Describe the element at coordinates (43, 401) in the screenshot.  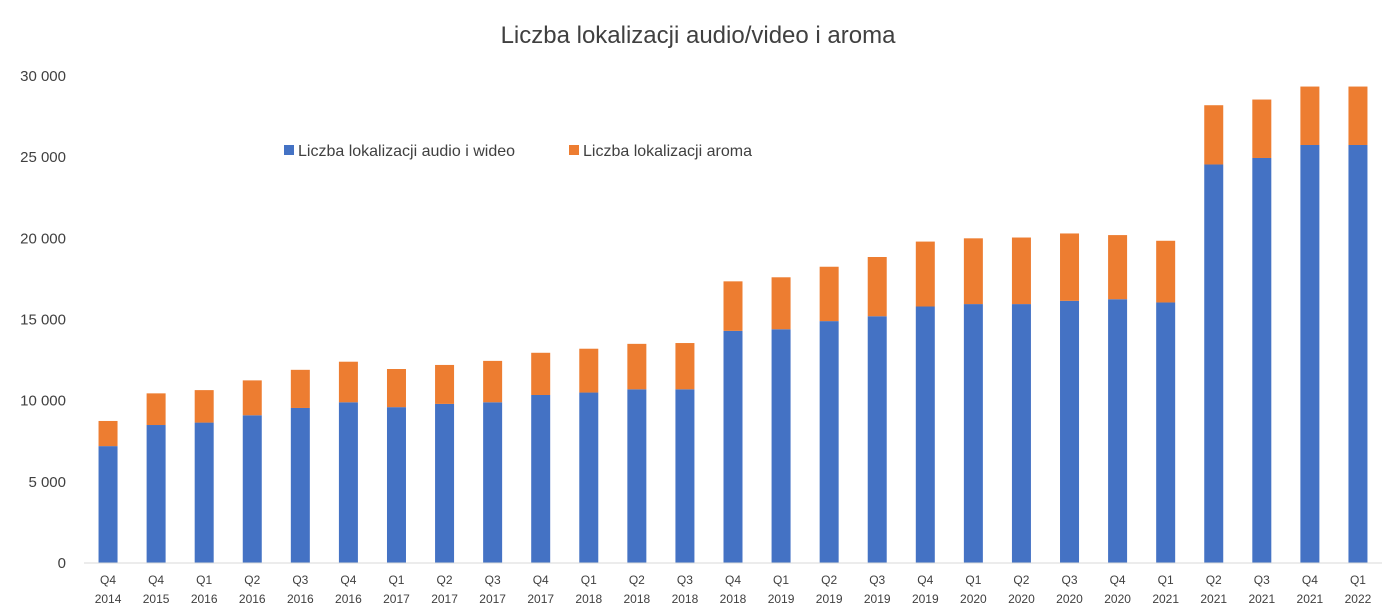
I see `y-tick-label: 10 000` at that location.